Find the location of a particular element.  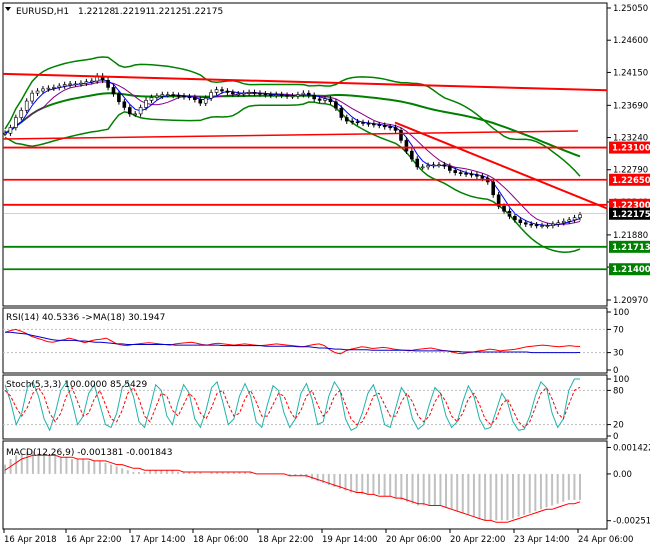

price-tick-label: 1.25050 is located at coordinates (630, 9).